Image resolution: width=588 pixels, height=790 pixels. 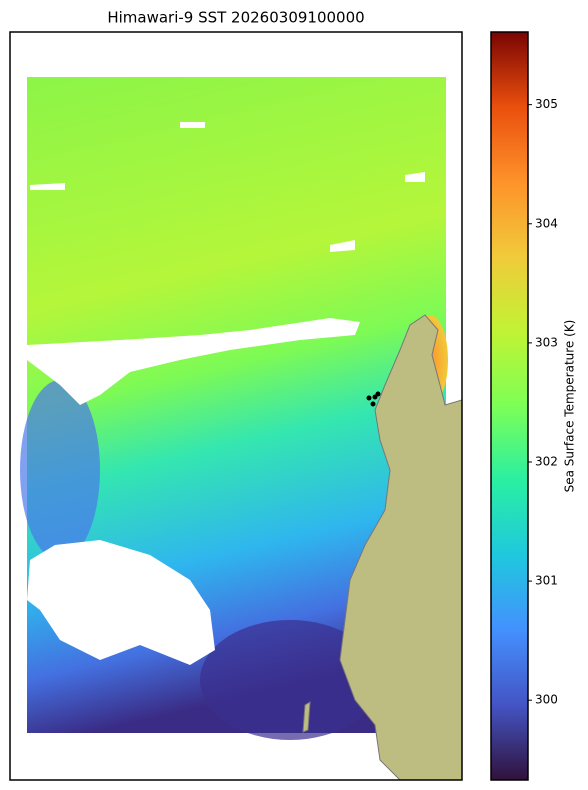 What do you see at coordinates (546, 461) in the screenshot?
I see `colorbar-tick-label: 302` at bounding box center [546, 461].